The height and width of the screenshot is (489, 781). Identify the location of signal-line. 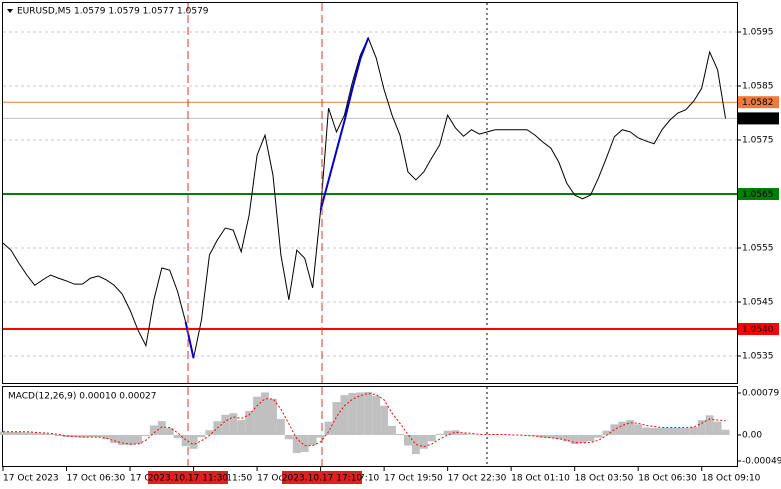
(364, 420).